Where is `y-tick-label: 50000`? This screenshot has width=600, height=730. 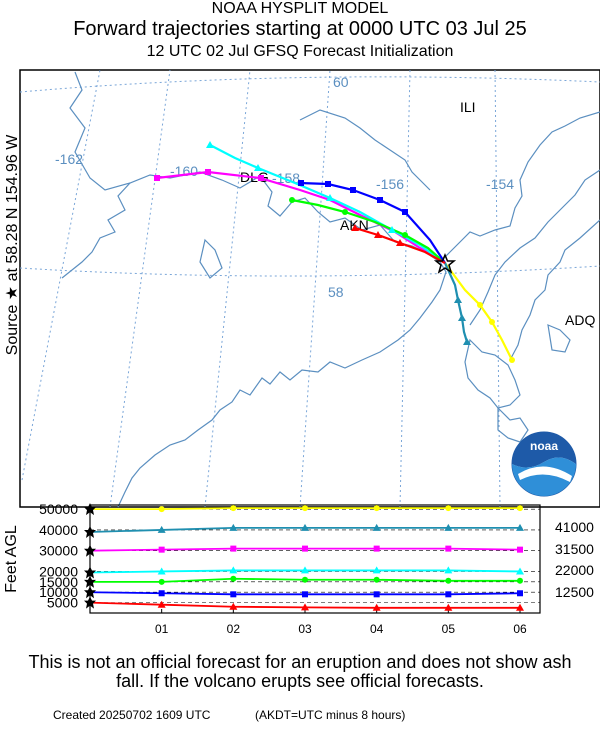
y-tick-label: 50000 is located at coordinates (58, 509).